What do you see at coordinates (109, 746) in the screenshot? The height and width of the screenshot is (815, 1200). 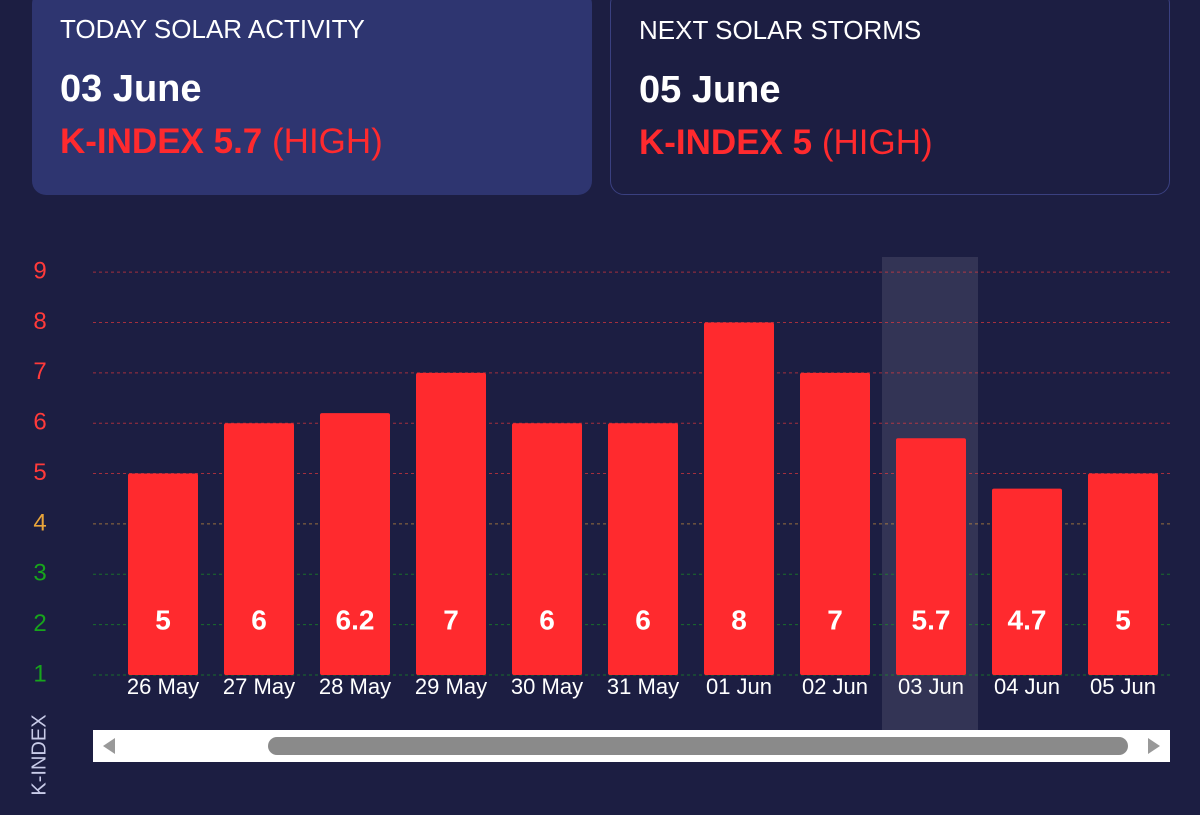 I see `scroll-left` at bounding box center [109, 746].